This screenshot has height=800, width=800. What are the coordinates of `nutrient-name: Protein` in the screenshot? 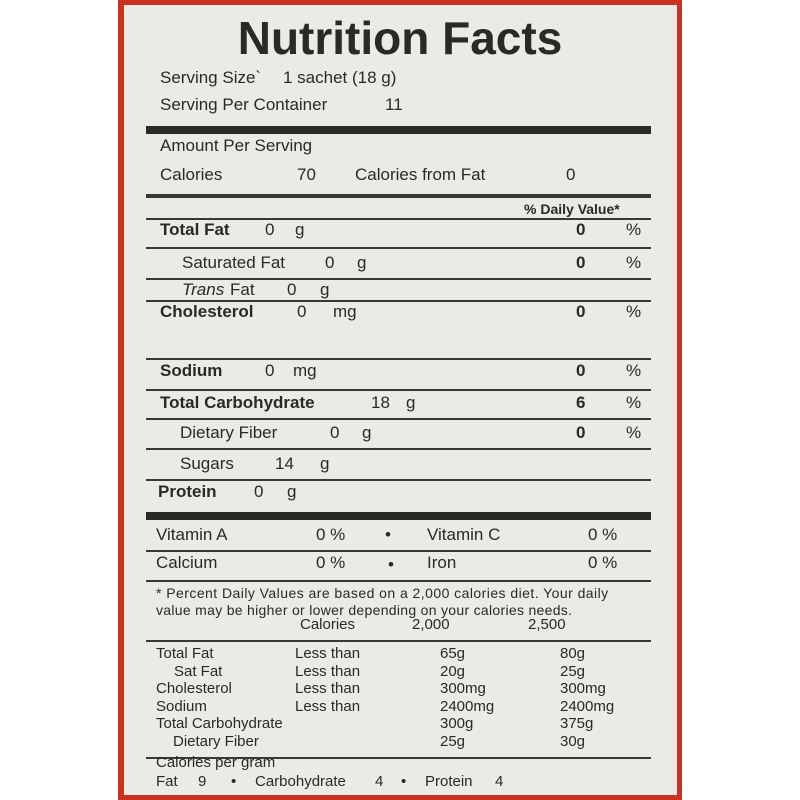 It's located at (187, 491).